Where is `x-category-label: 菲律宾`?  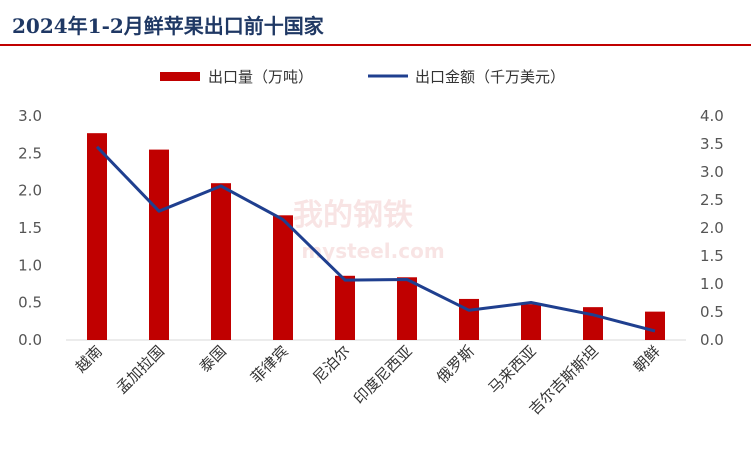 x-category-label: 菲律宾 is located at coordinates (269, 364).